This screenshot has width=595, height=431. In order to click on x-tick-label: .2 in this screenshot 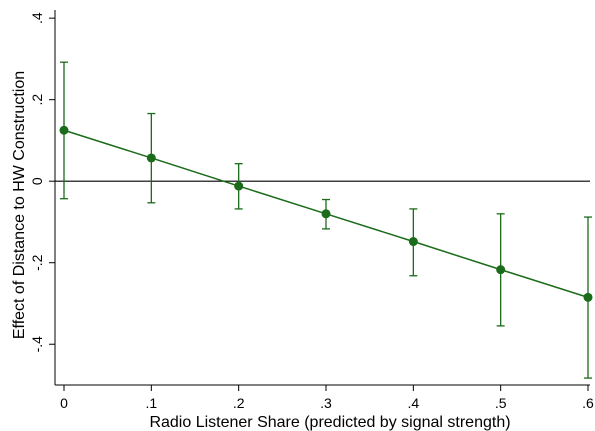, I will do `click(239, 403)`.